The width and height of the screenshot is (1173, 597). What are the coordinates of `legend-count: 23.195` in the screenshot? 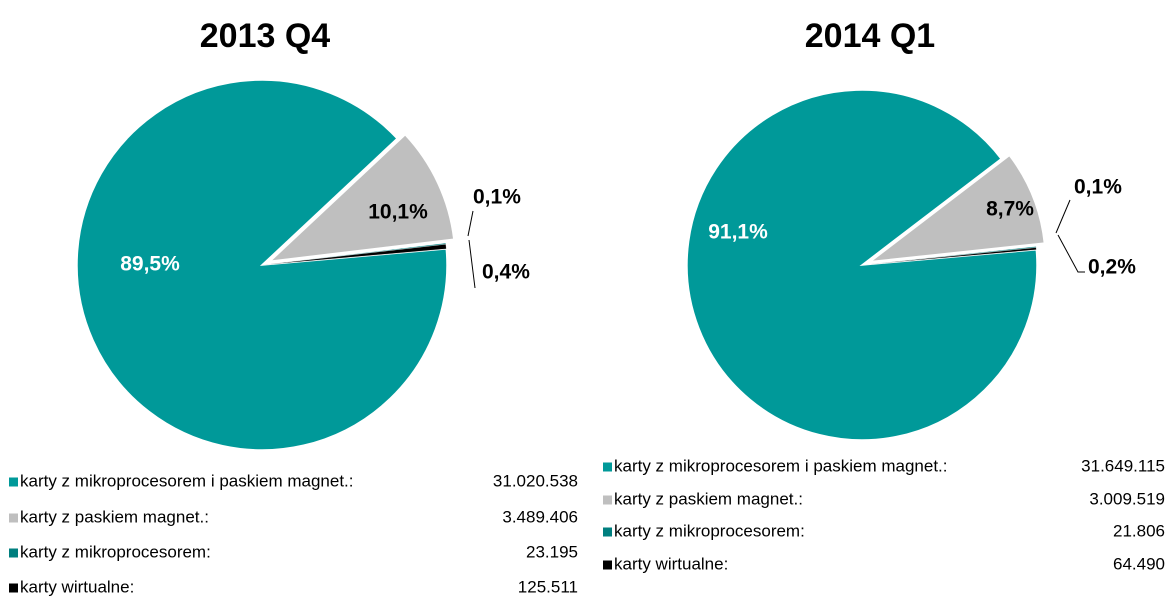 It's located at (552, 551).